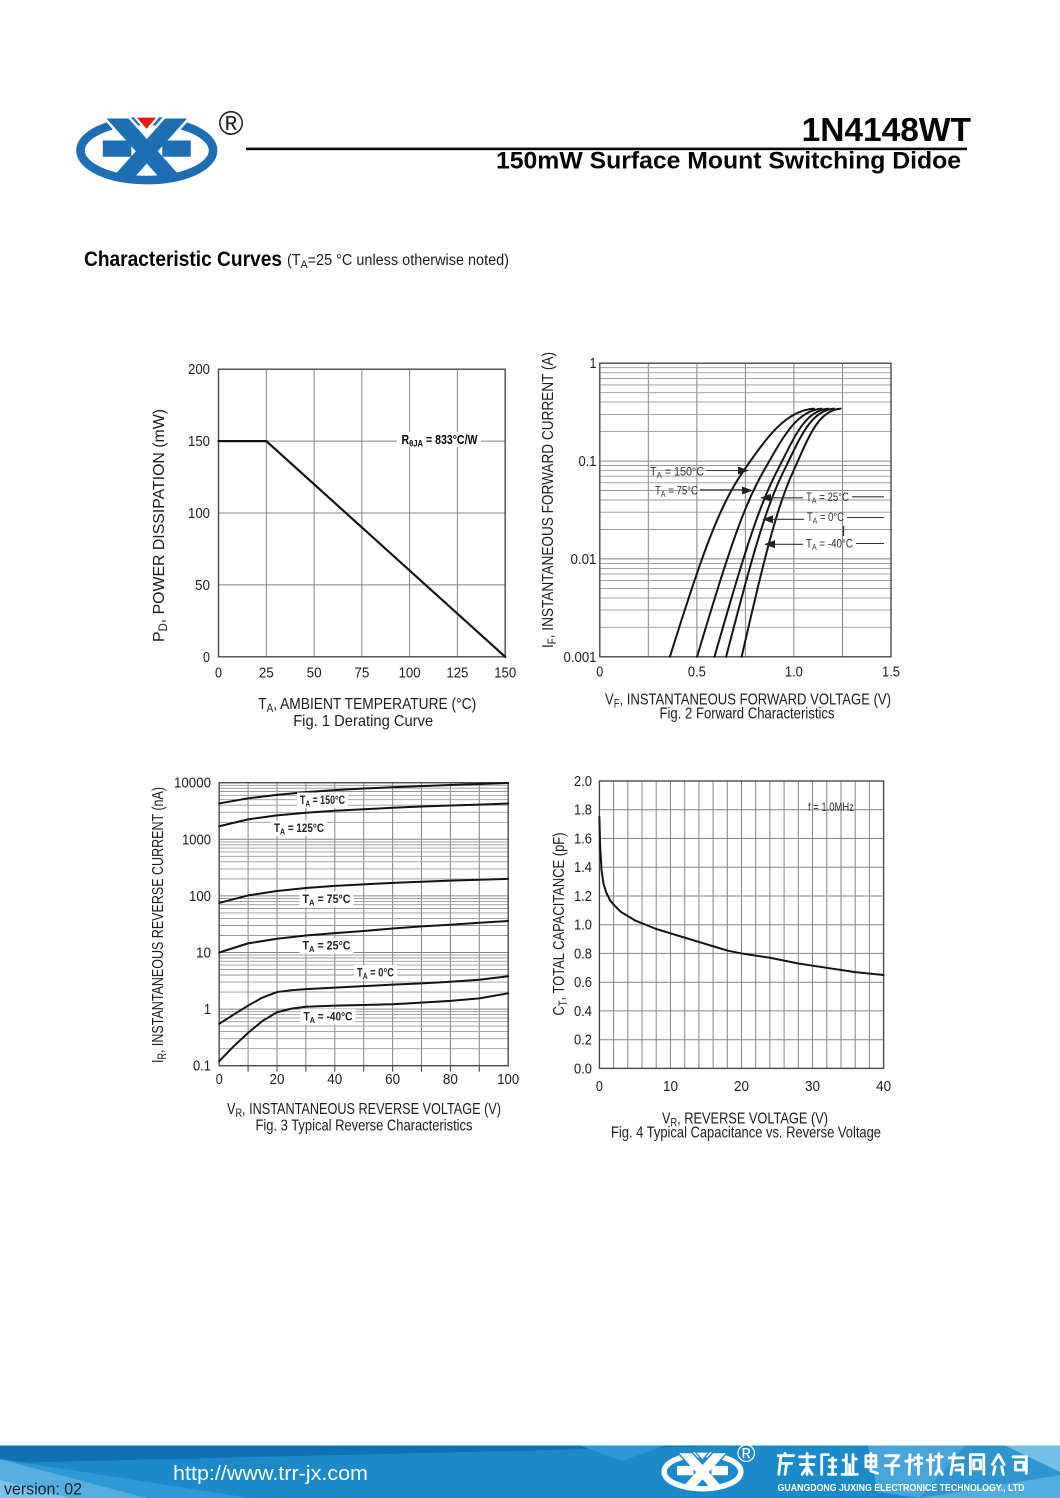 This screenshot has width=1060, height=1498. Describe the element at coordinates (583, 868) in the screenshot. I see `svg-text: 1.4` at that location.